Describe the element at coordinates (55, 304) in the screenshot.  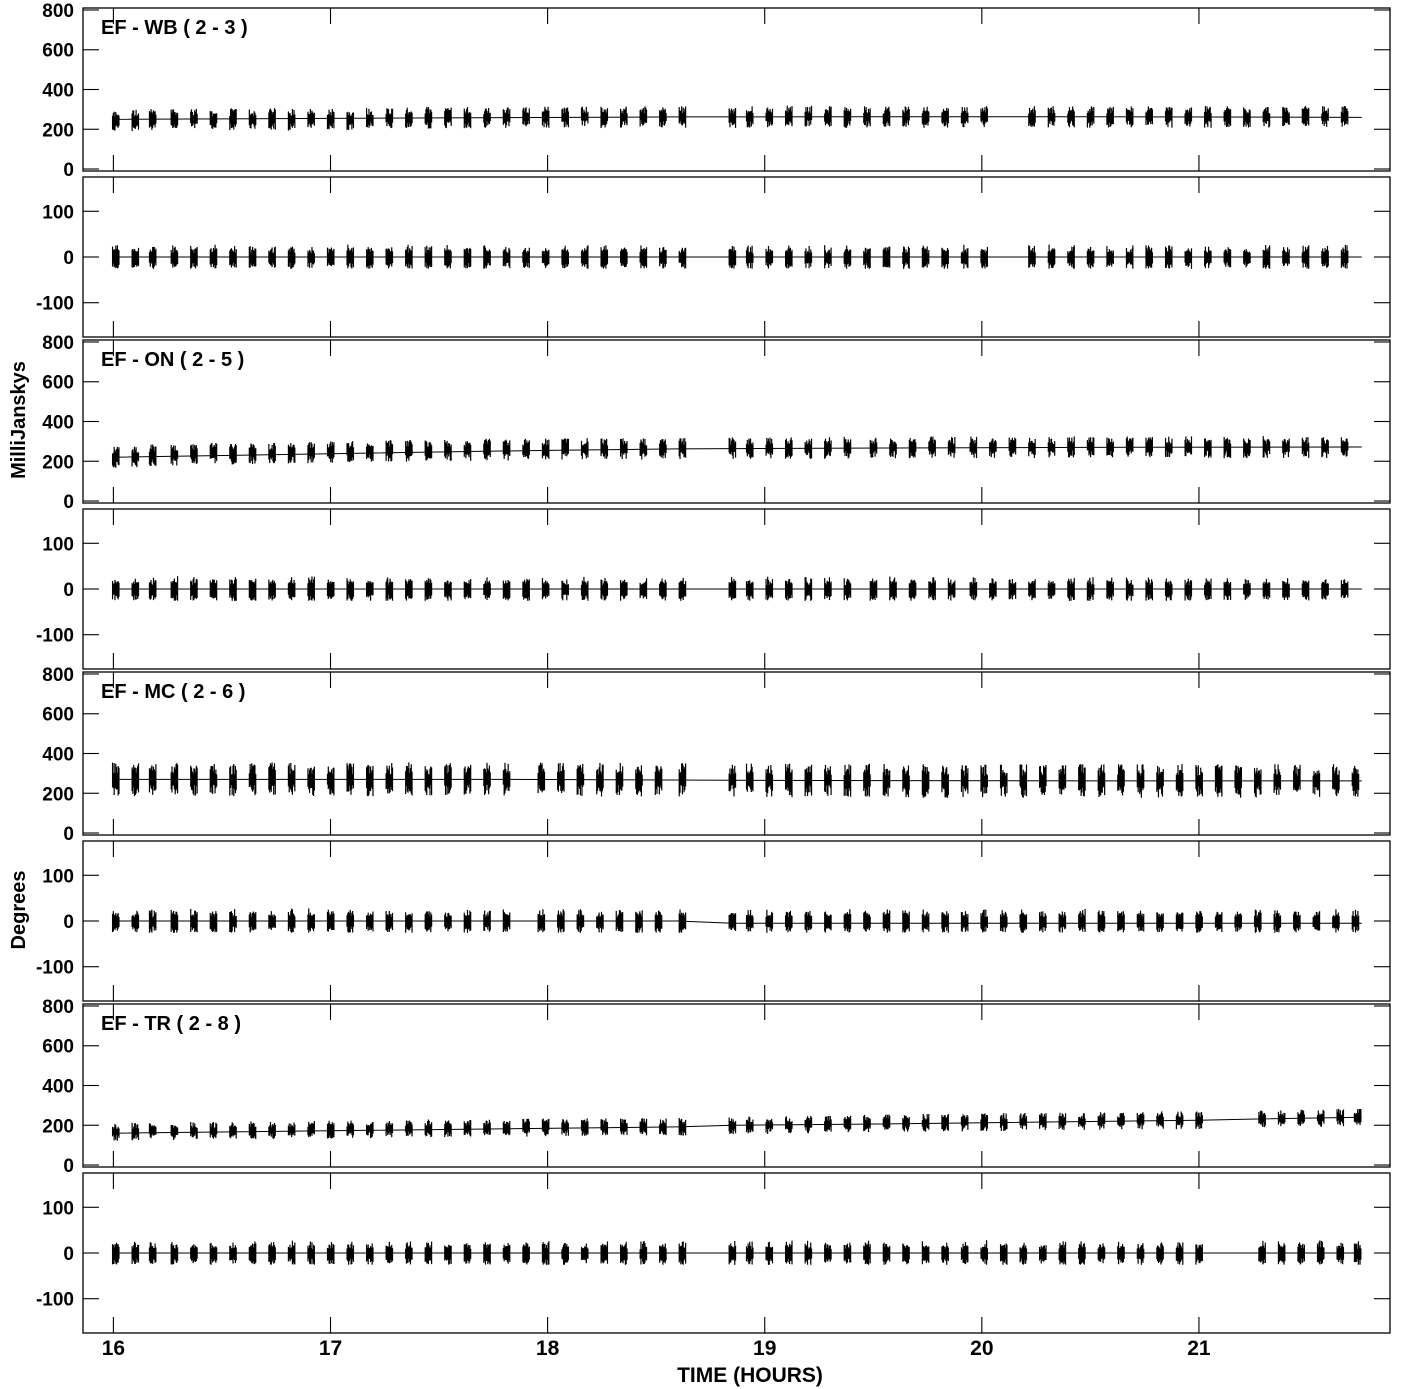
I see `phase-tick-label: -100` at that location.